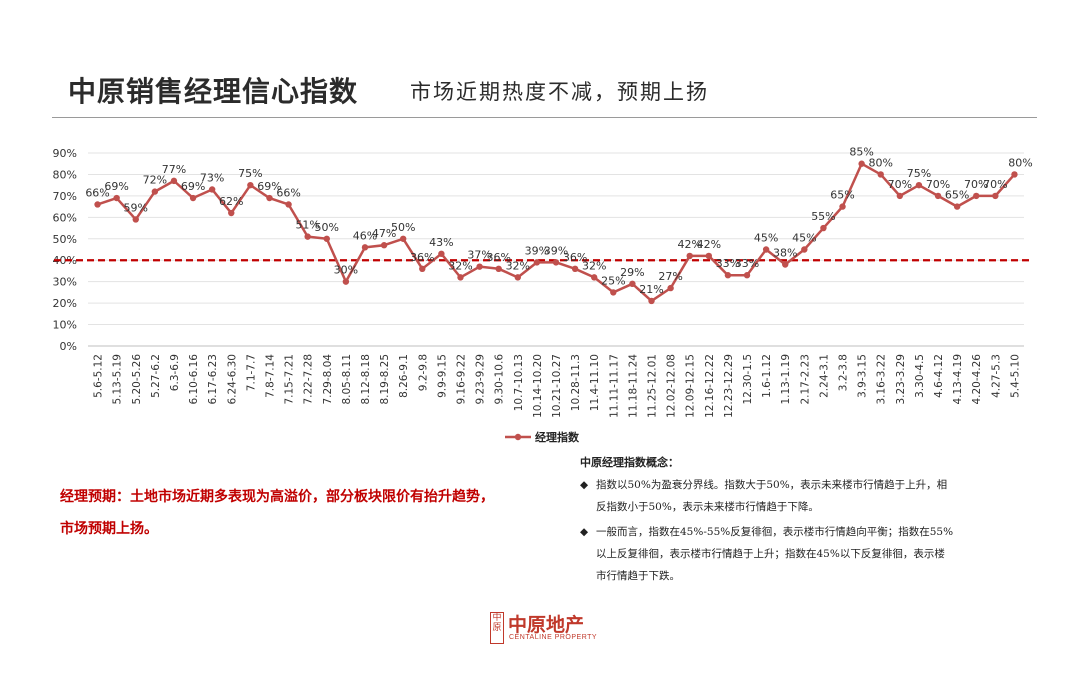  What do you see at coordinates (270, 376) in the screenshot?
I see `x-tick-label: 7.8-7.14` at bounding box center [270, 376].